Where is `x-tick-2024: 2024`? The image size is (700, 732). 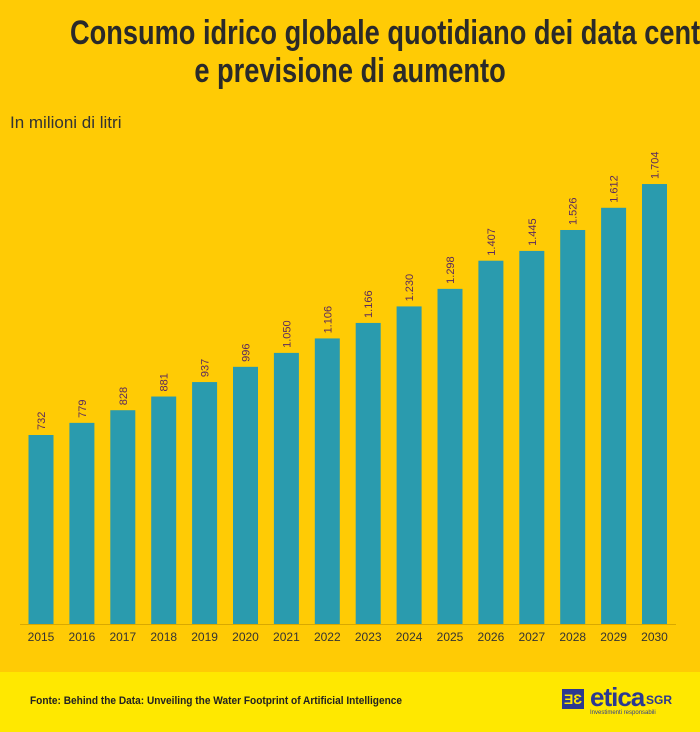 x-tick-2024: 2024 is located at coordinates (409, 637).